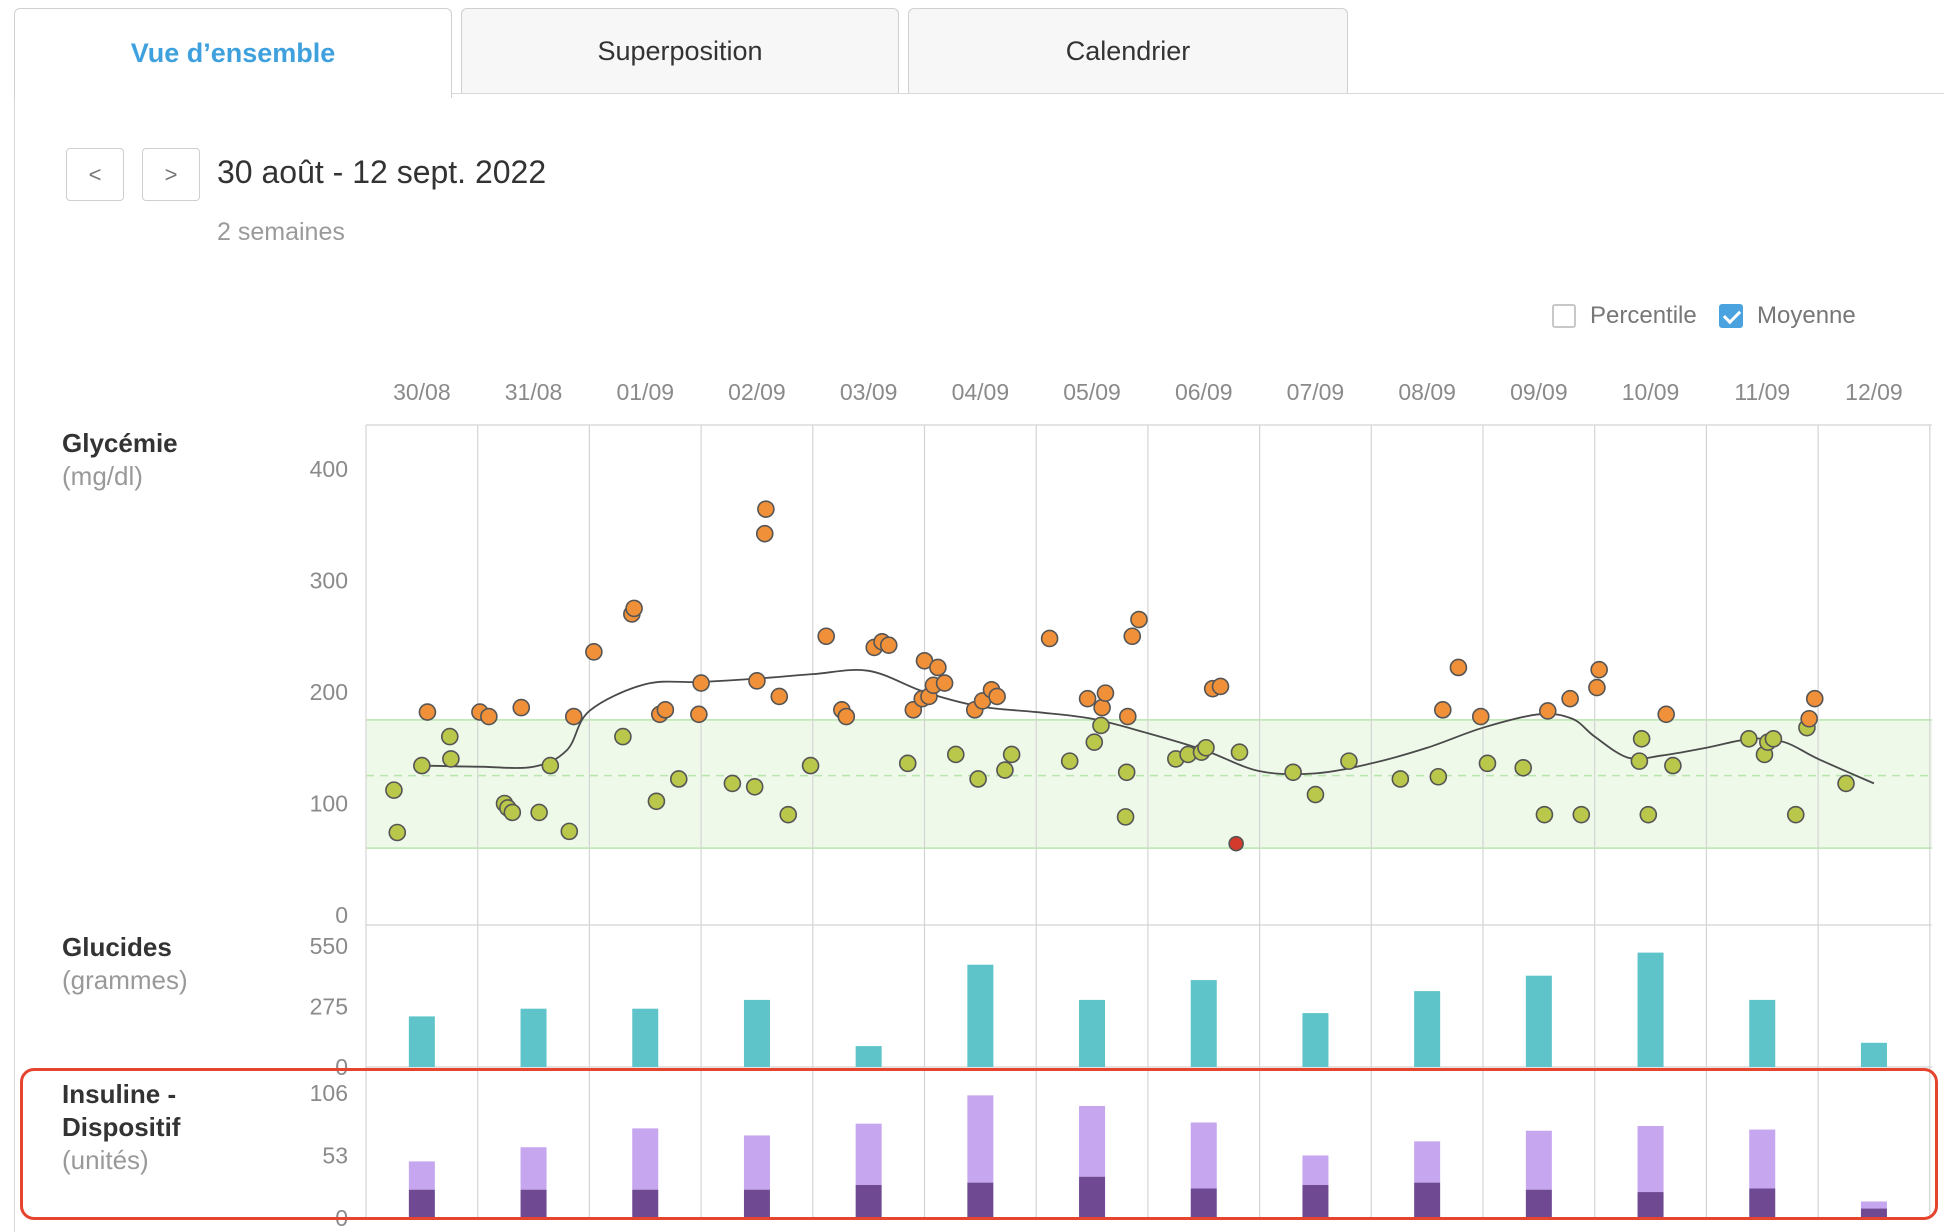  What do you see at coordinates (125, 980) in the screenshot?
I see `carbs-unit: (grammes)` at bounding box center [125, 980].